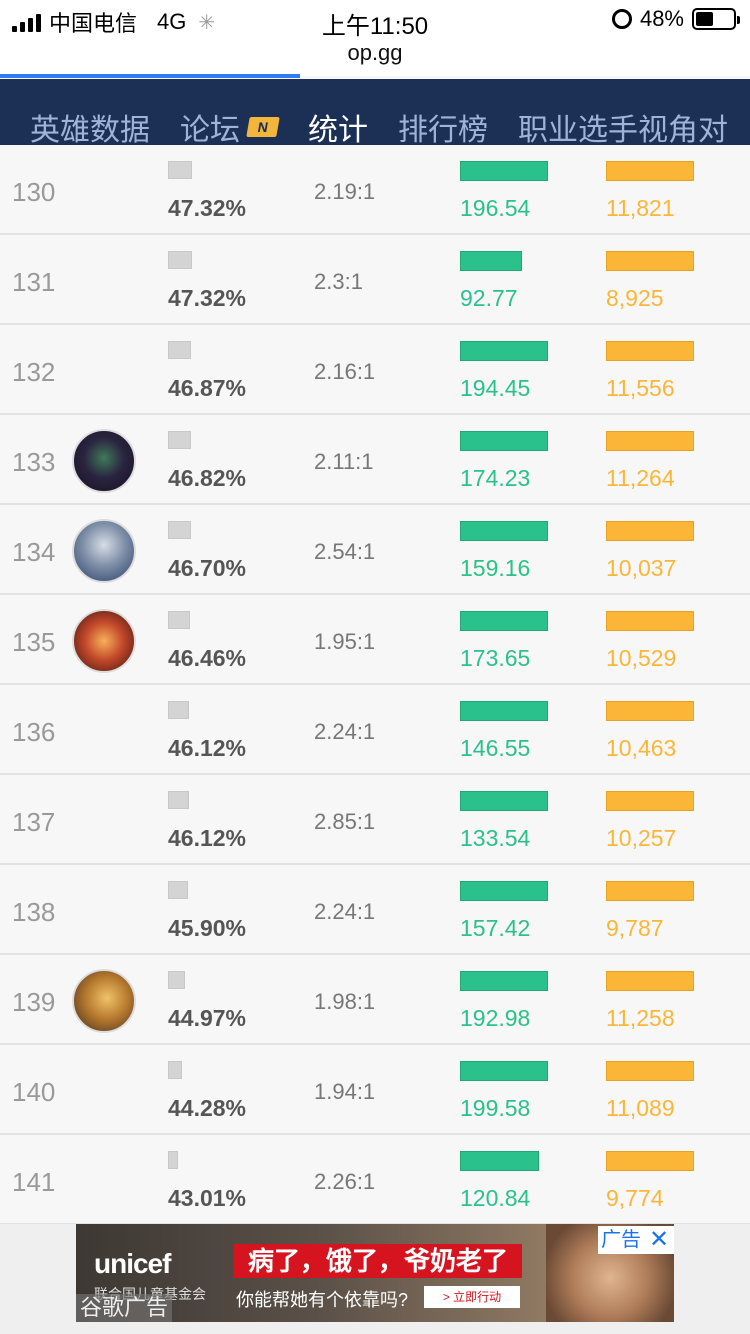 Image resolution: width=750 pixels, height=1334 pixels. I want to click on green-stat-value: 133.54, so click(495, 838).